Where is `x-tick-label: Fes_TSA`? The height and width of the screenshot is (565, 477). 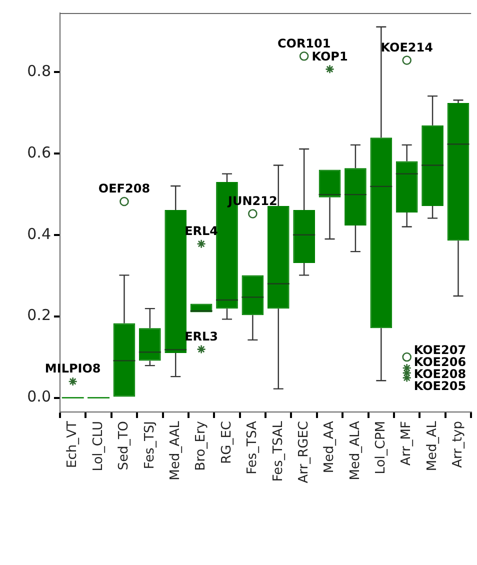 x-tick-label: Fes_TSA is located at coordinates (252, 447).